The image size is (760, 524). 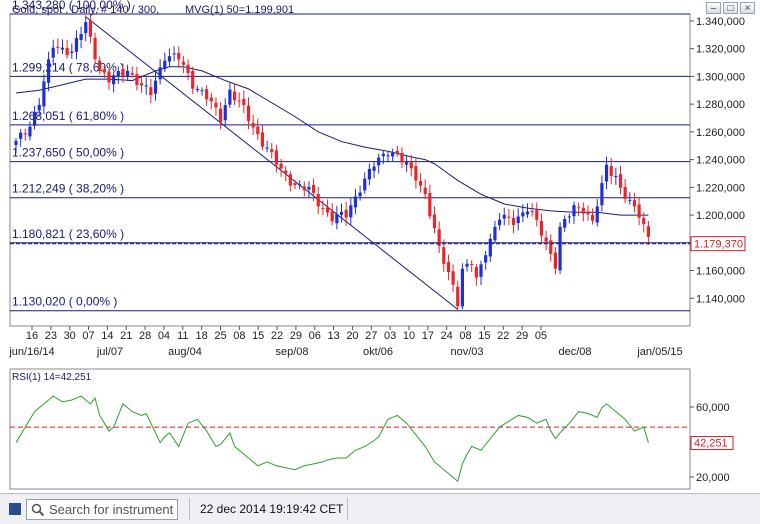 What do you see at coordinates (713, 8) in the screenshot?
I see `minimize-button: –` at bounding box center [713, 8].